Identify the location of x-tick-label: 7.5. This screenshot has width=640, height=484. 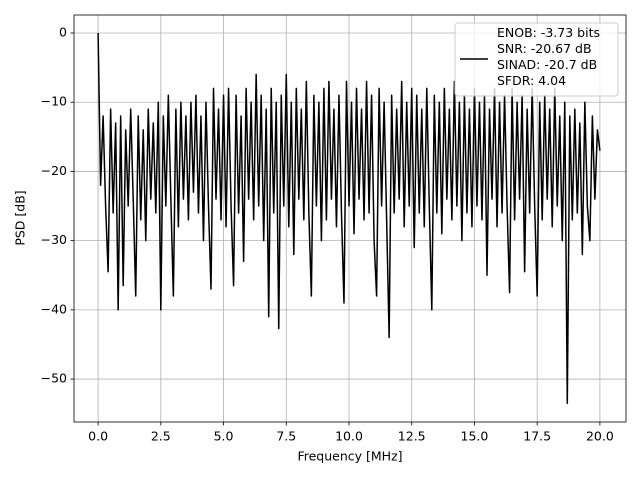
(286, 436).